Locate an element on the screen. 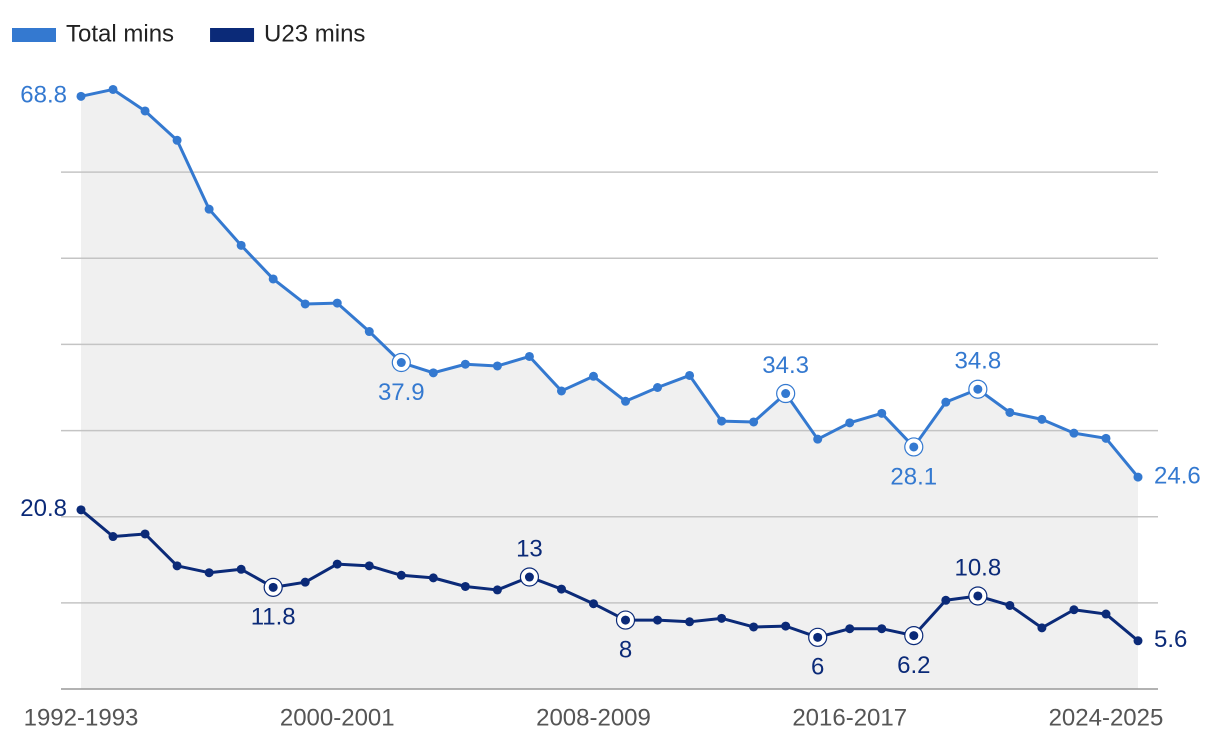 This screenshot has width=1220, height=740. x-tick-label: 2016-2017 is located at coordinates (849, 717).